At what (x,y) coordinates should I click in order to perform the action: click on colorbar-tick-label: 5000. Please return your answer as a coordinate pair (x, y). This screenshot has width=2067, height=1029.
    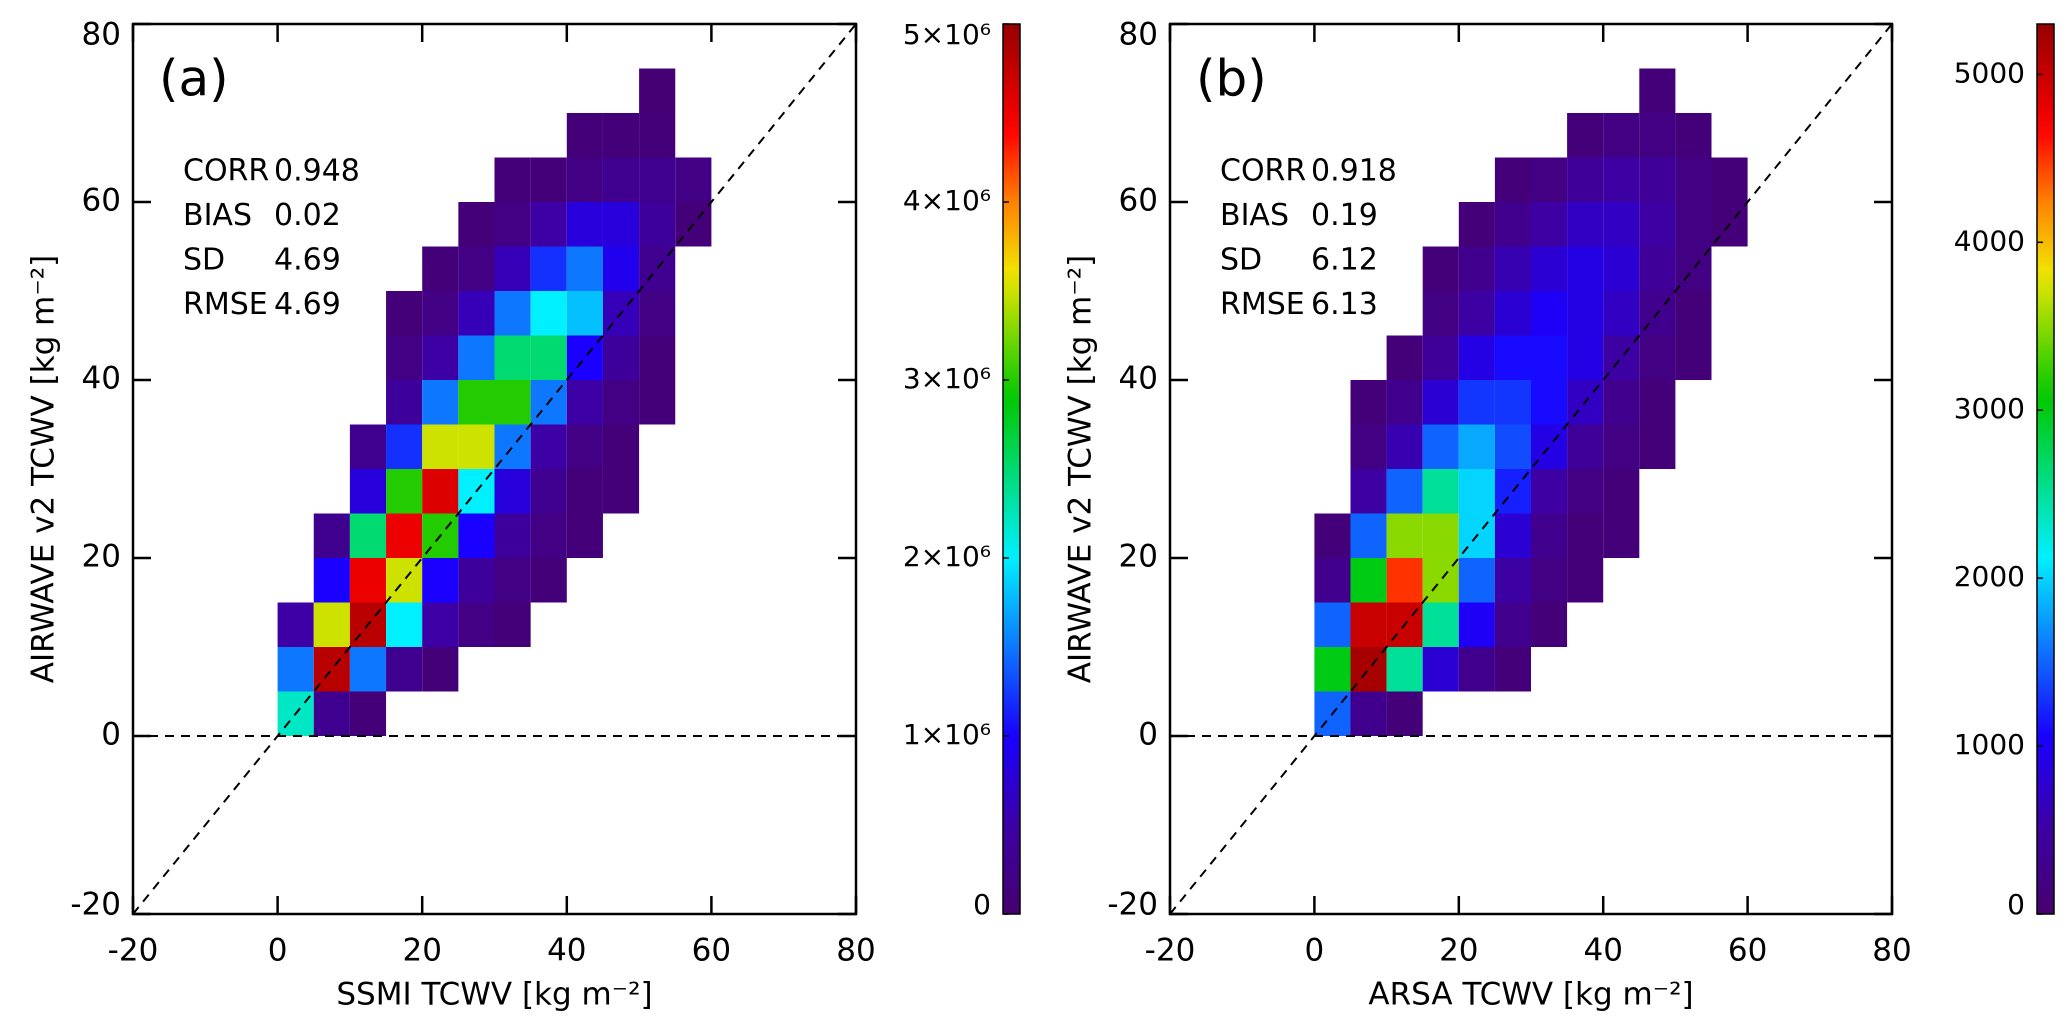
    Looking at the image, I should click on (1989, 72).